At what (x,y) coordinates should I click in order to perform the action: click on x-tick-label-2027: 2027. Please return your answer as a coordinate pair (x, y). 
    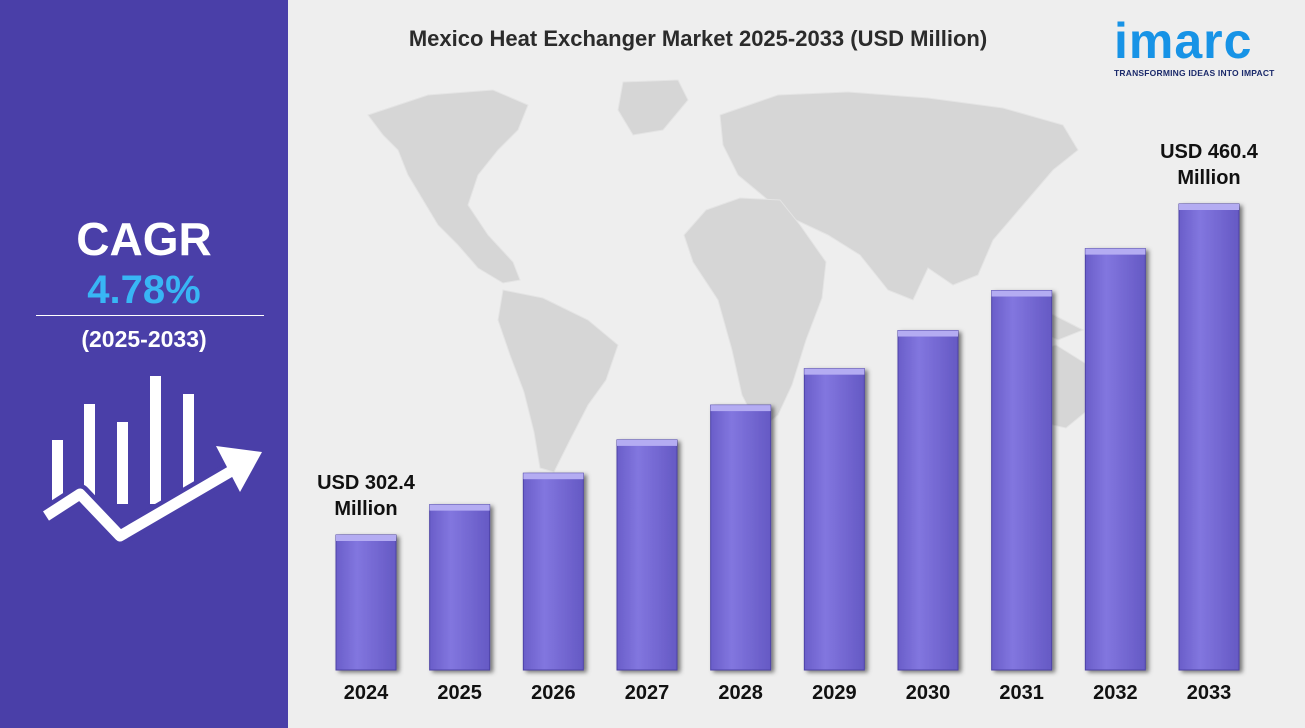
    Looking at the image, I should click on (647, 693).